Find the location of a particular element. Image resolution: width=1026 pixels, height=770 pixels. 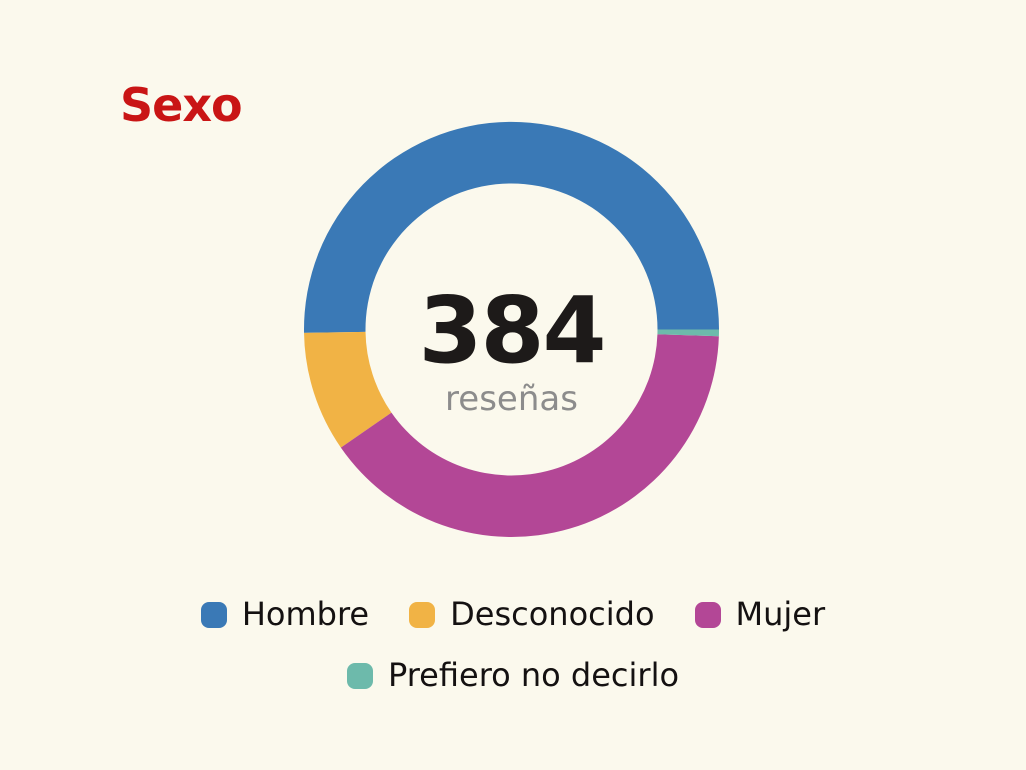

legend-label: Mujer is located at coordinates (780, 614).